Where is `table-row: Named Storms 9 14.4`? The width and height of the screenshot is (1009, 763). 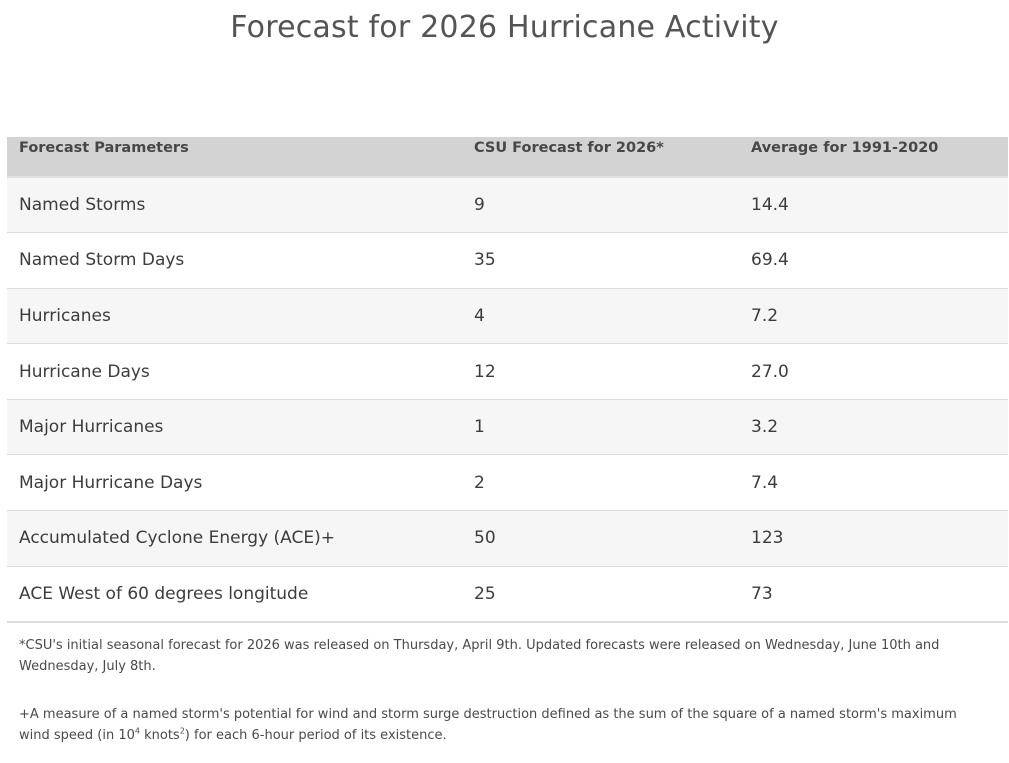
table-row: Named Storms 9 14.4 is located at coordinates (507, 205).